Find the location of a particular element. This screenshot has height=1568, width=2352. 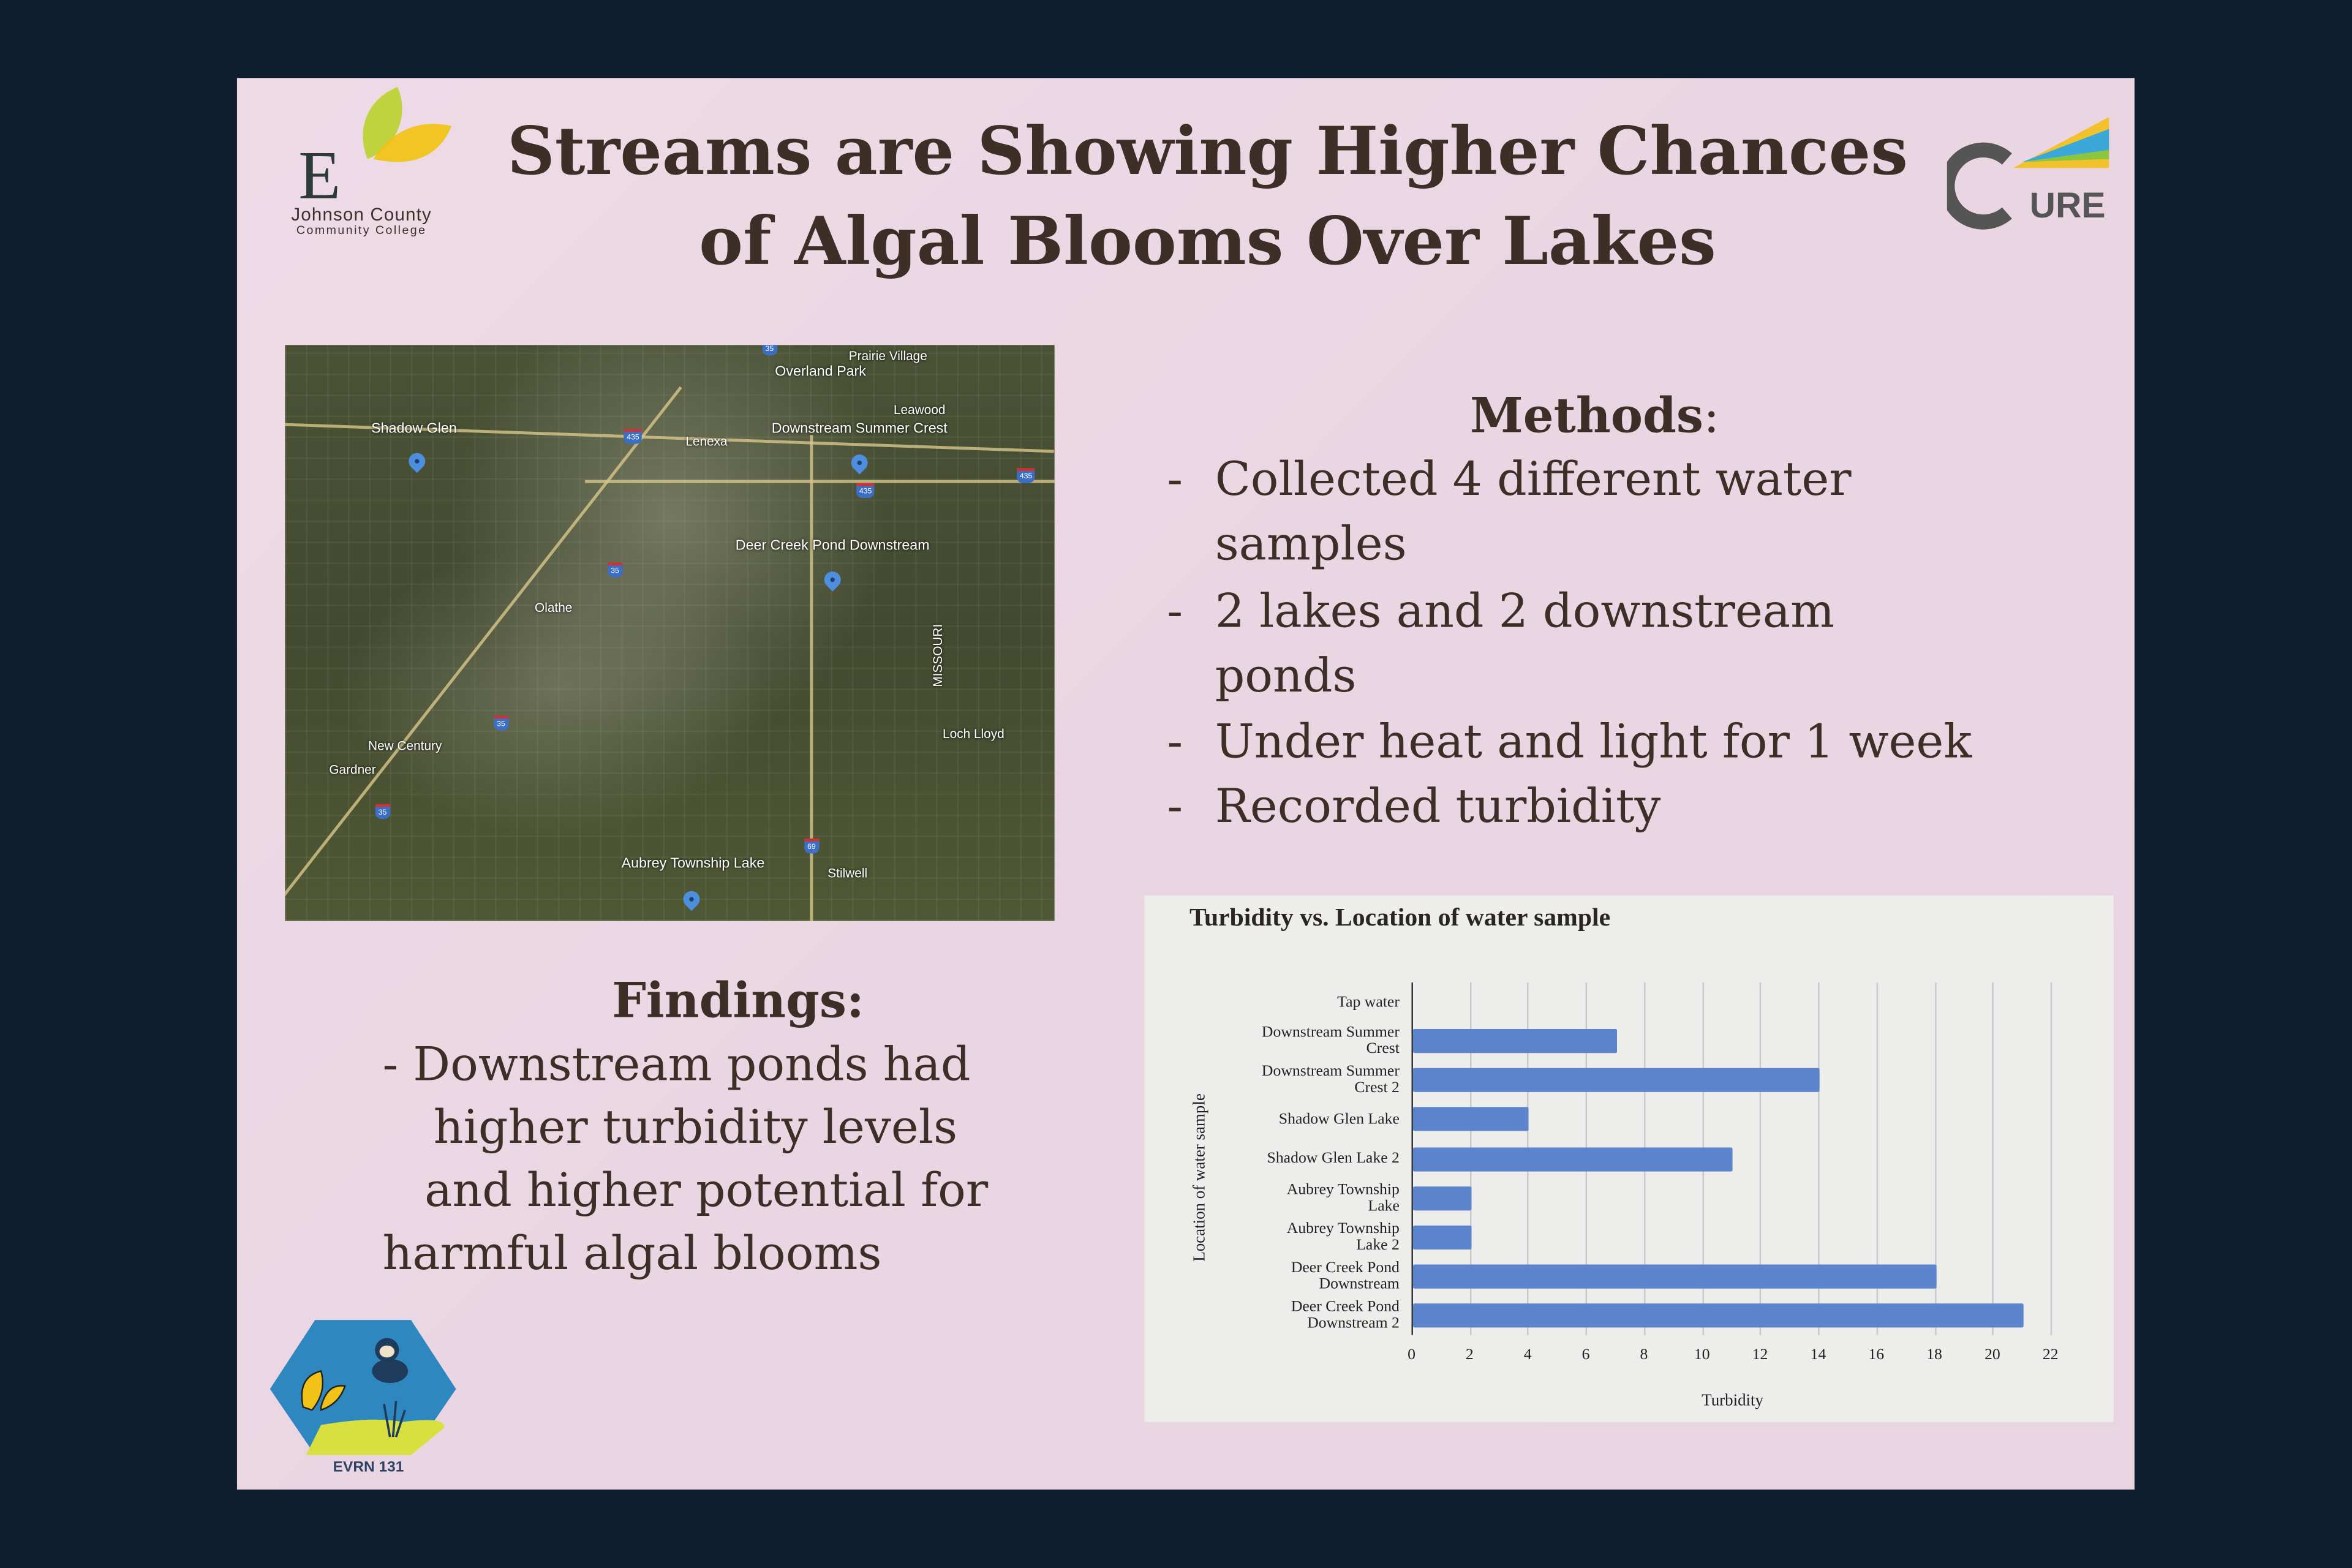

map-label: Overland Park is located at coordinates (821, 371).